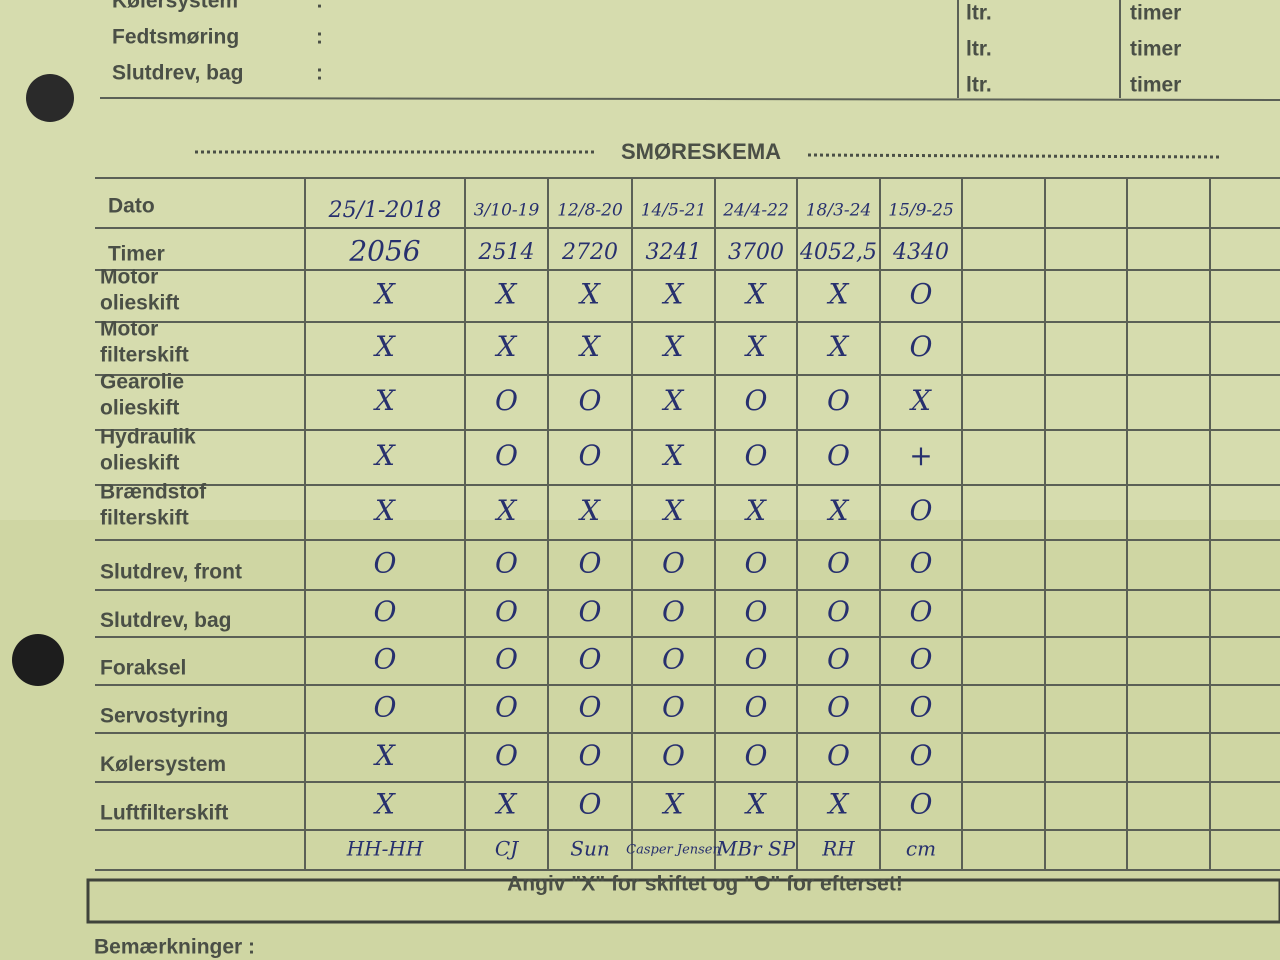 Image resolution: width=1280 pixels, height=960 pixels. I want to click on row-label: Timer, so click(136, 254).